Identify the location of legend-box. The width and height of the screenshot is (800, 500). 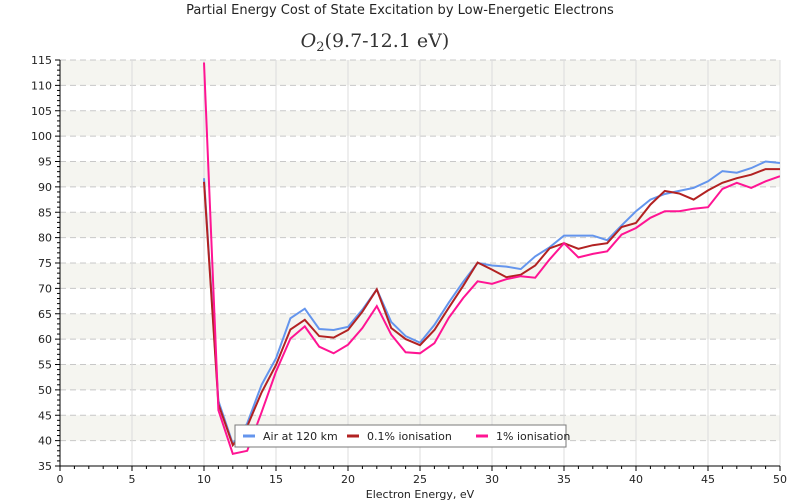
(400, 436).